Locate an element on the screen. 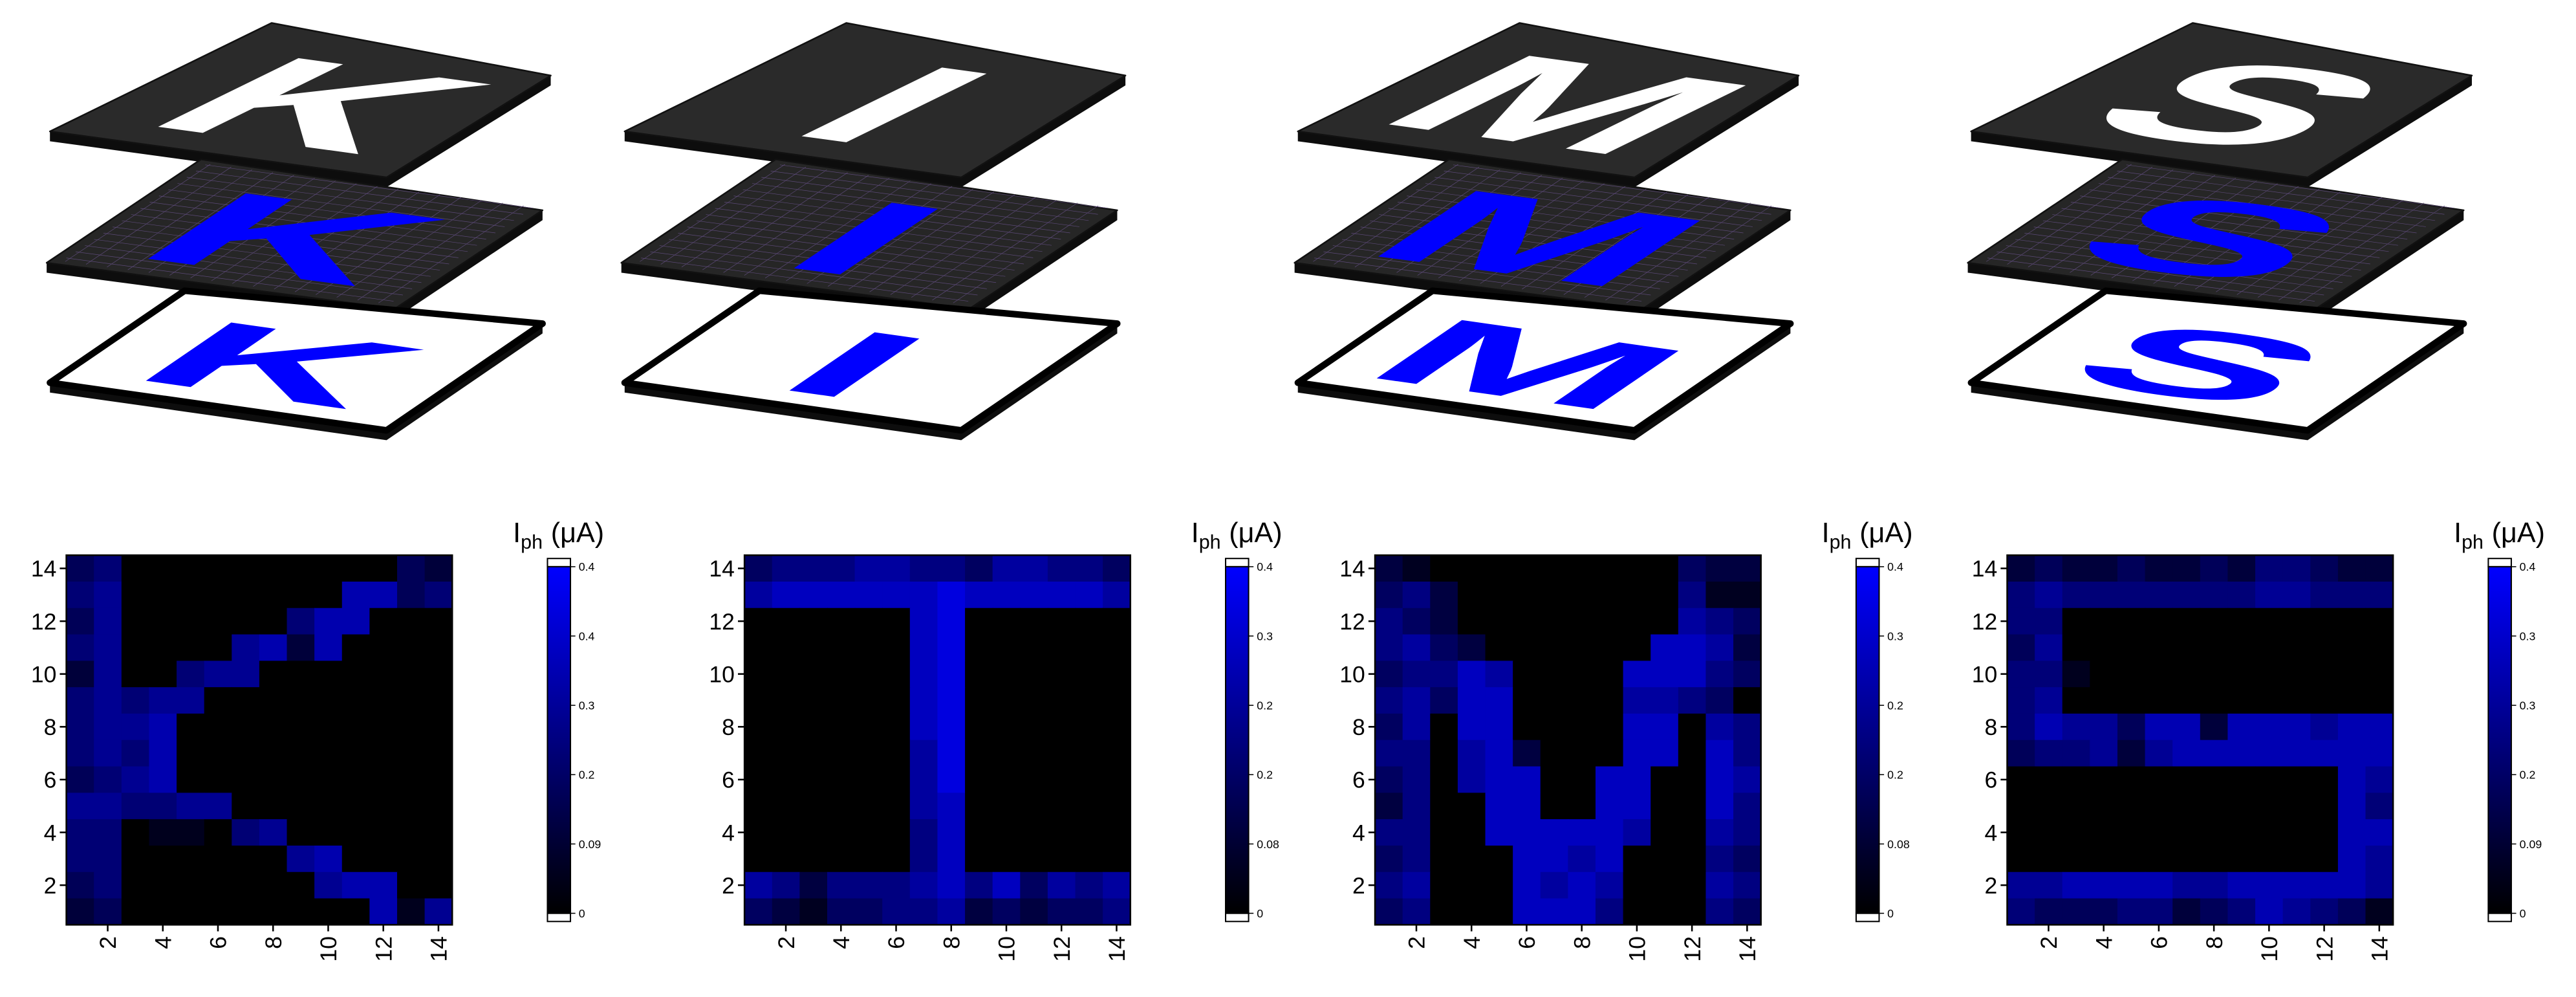 The height and width of the screenshot is (997, 2576). x-tick-label: 6 is located at coordinates (1527, 942).